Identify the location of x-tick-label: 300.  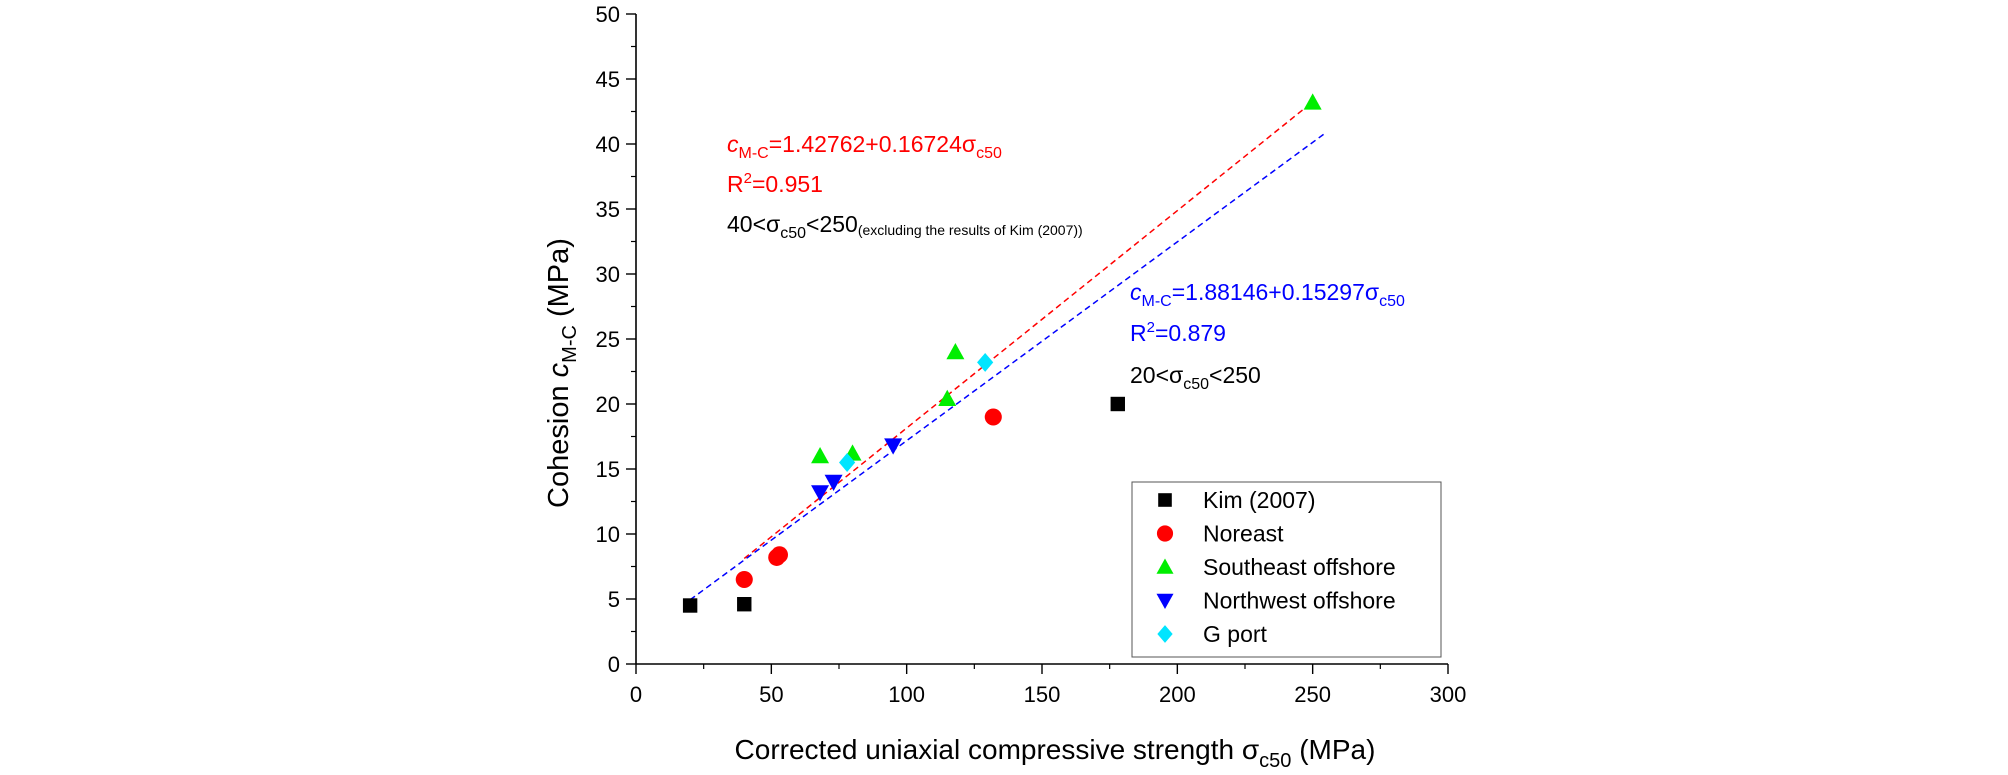
(1448, 694).